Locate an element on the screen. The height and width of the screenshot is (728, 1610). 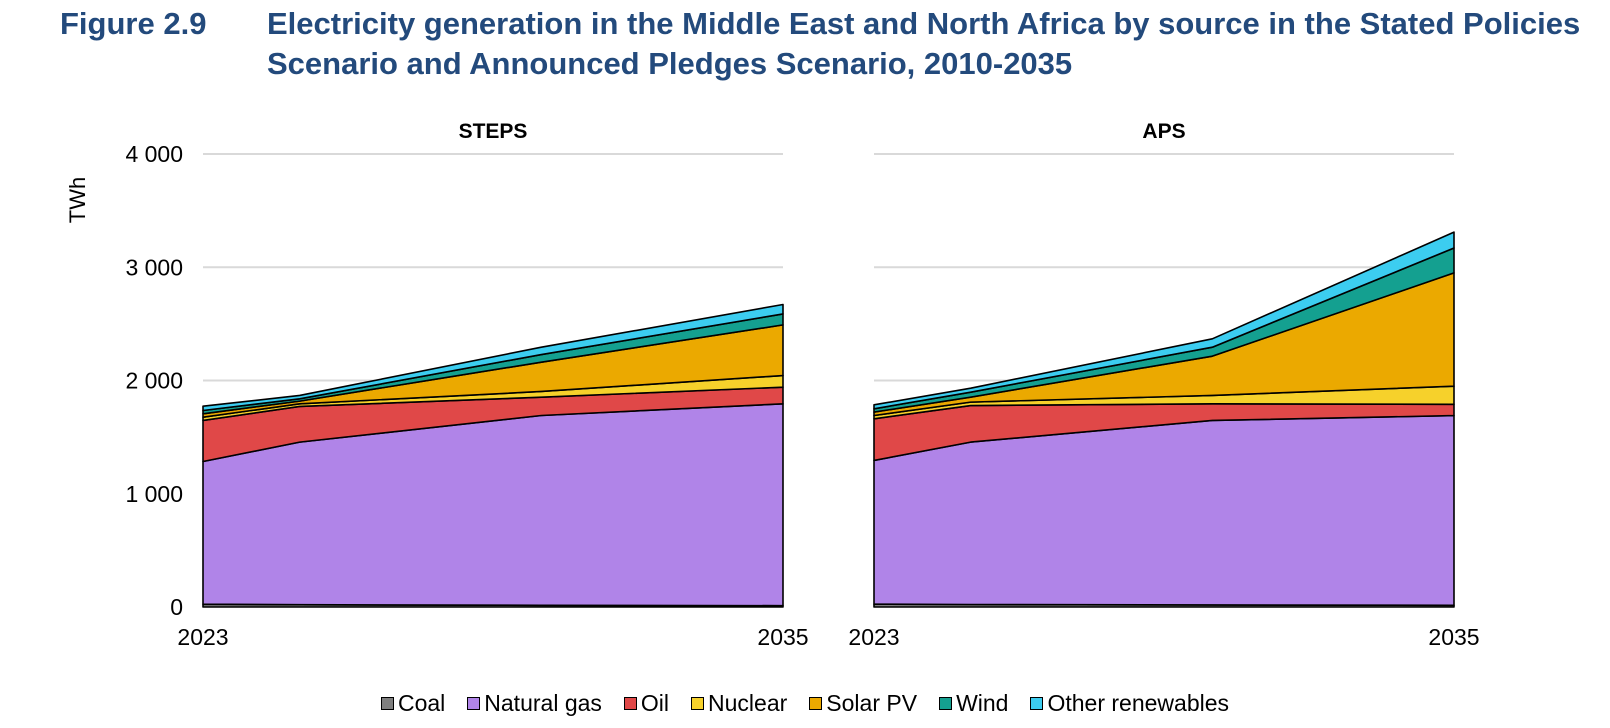
y-tick-label: 0 is located at coordinates (176, 607).